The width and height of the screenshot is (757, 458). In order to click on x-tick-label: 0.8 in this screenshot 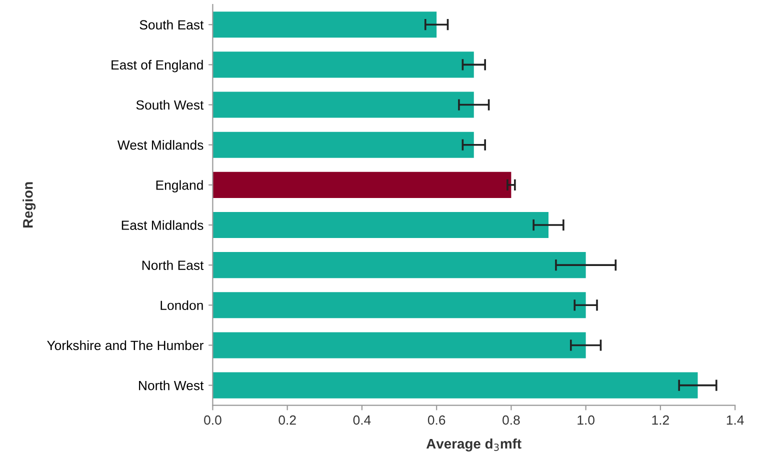, I will do `click(511, 420)`.